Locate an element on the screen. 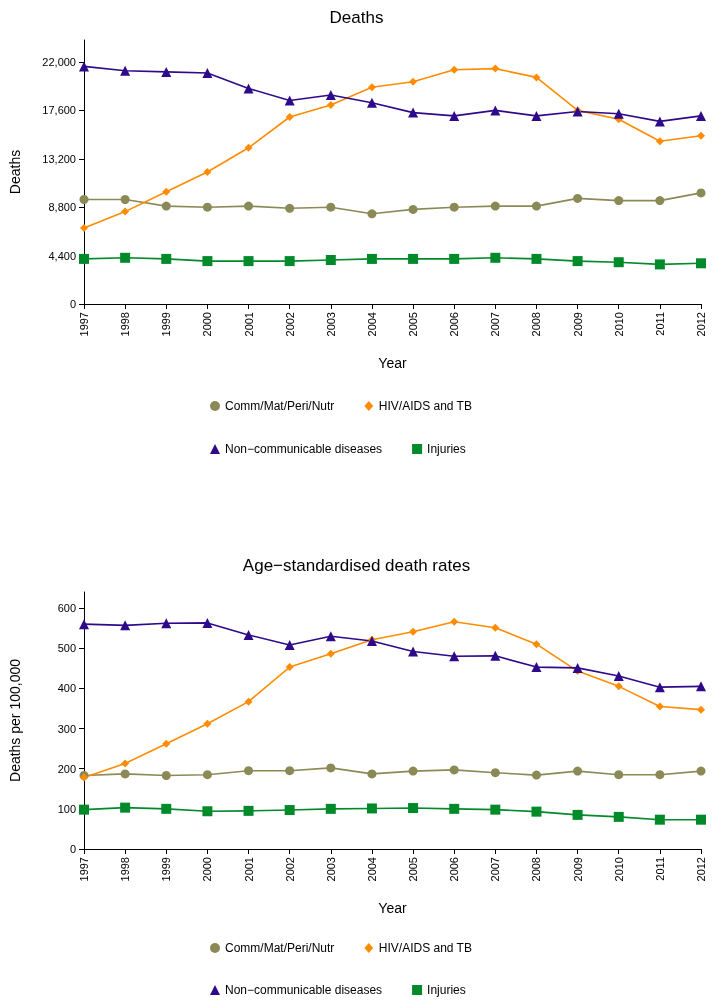  x-tick-label: 2000 is located at coordinates (207, 869).